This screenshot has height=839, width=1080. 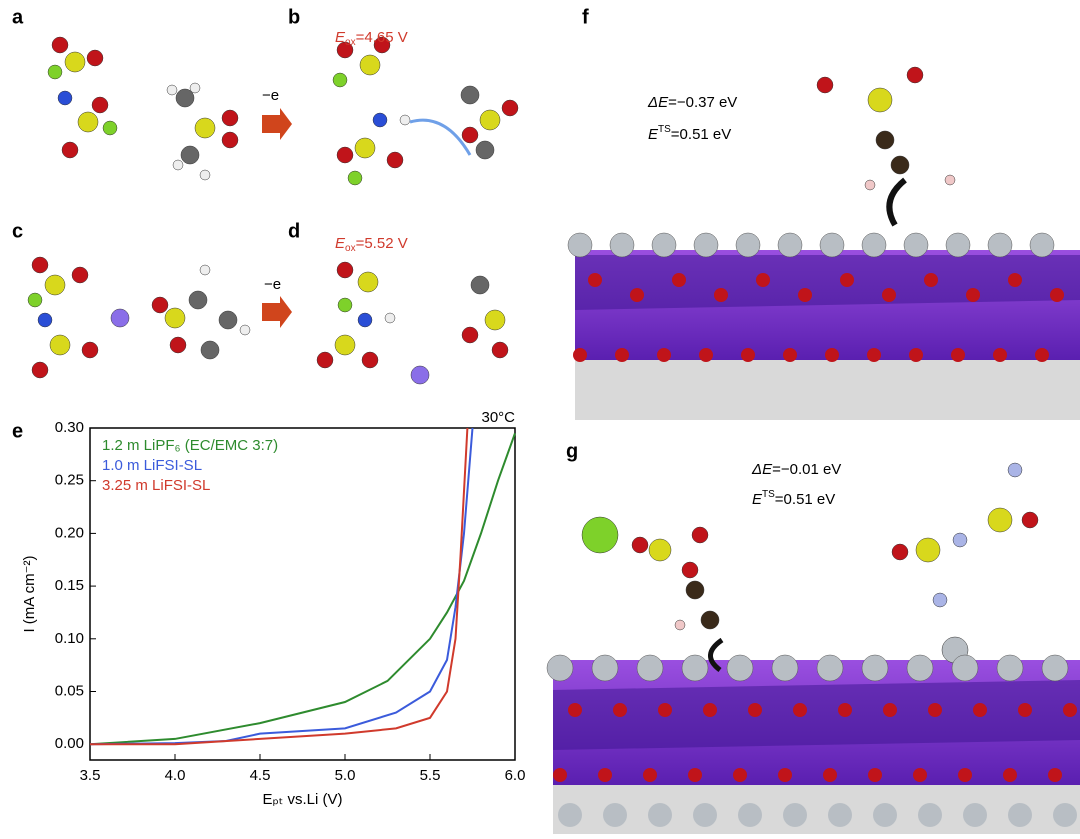 I want to click on annotation: 30°C, so click(x=498, y=417).